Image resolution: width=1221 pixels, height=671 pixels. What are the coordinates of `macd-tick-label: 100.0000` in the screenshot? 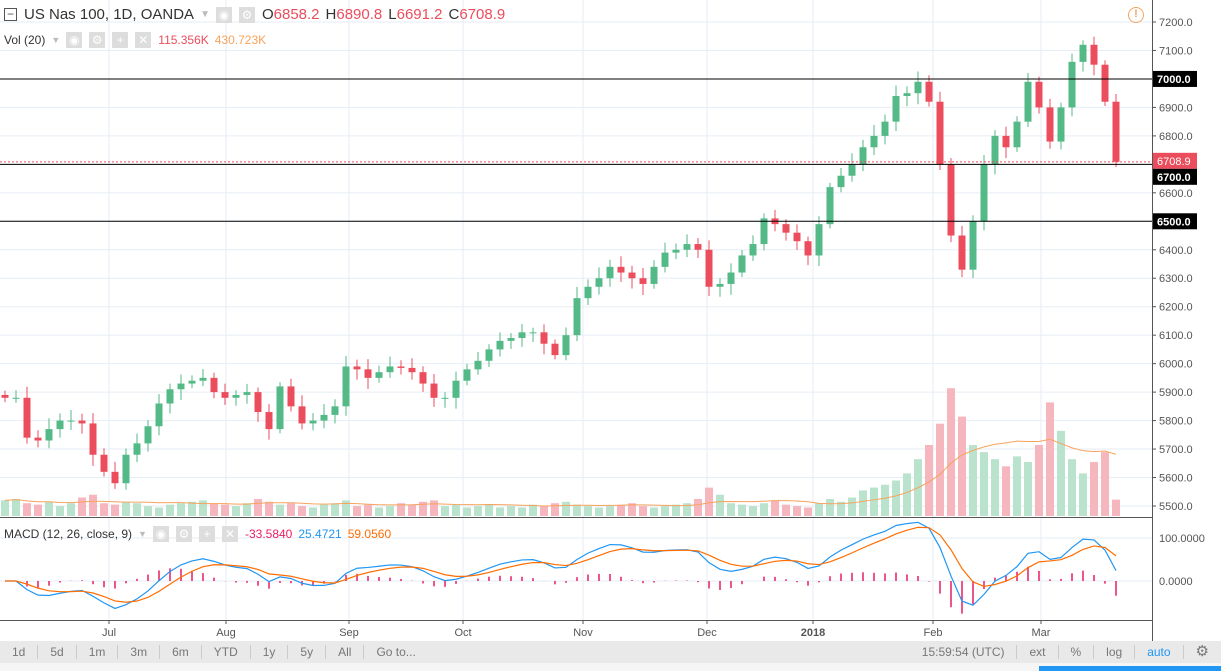 It's located at (1182, 539).